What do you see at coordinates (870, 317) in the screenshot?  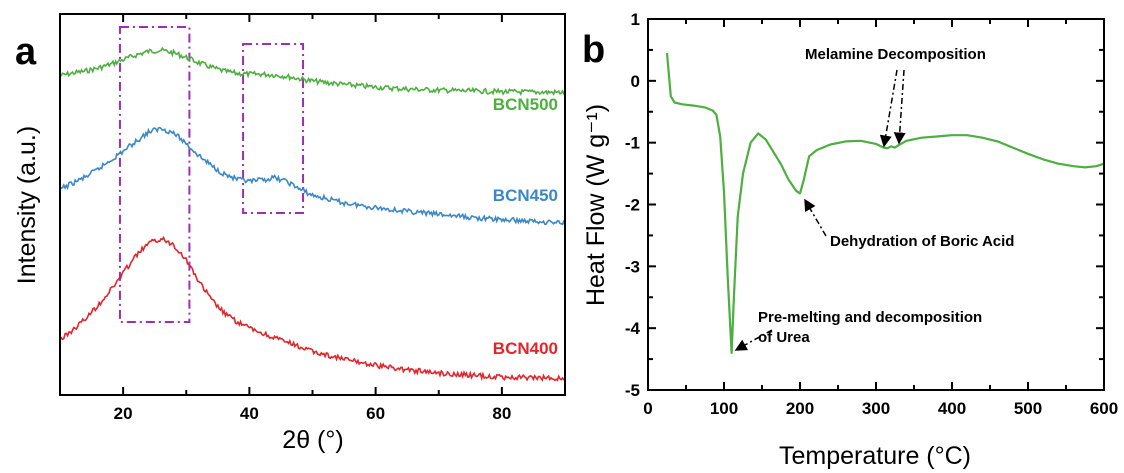 I see `annotation-urea-line1: Pre-melting and decomposition` at bounding box center [870, 317].